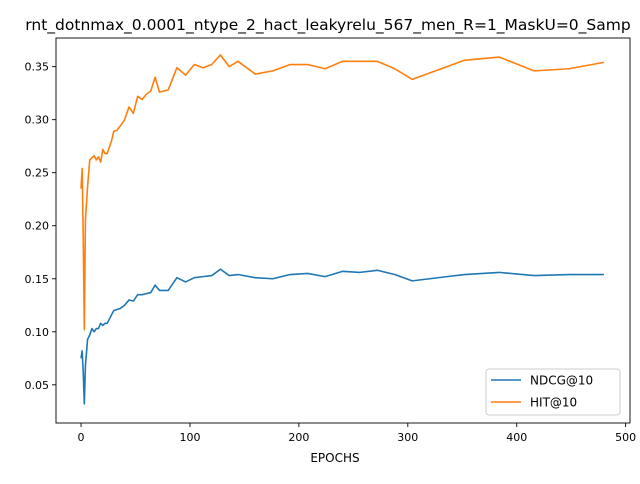 The image size is (640, 484). What do you see at coordinates (553, 403) in the screenshot?
I see `legend-label-hit: HIT@10` at bounding box center [553, 403].